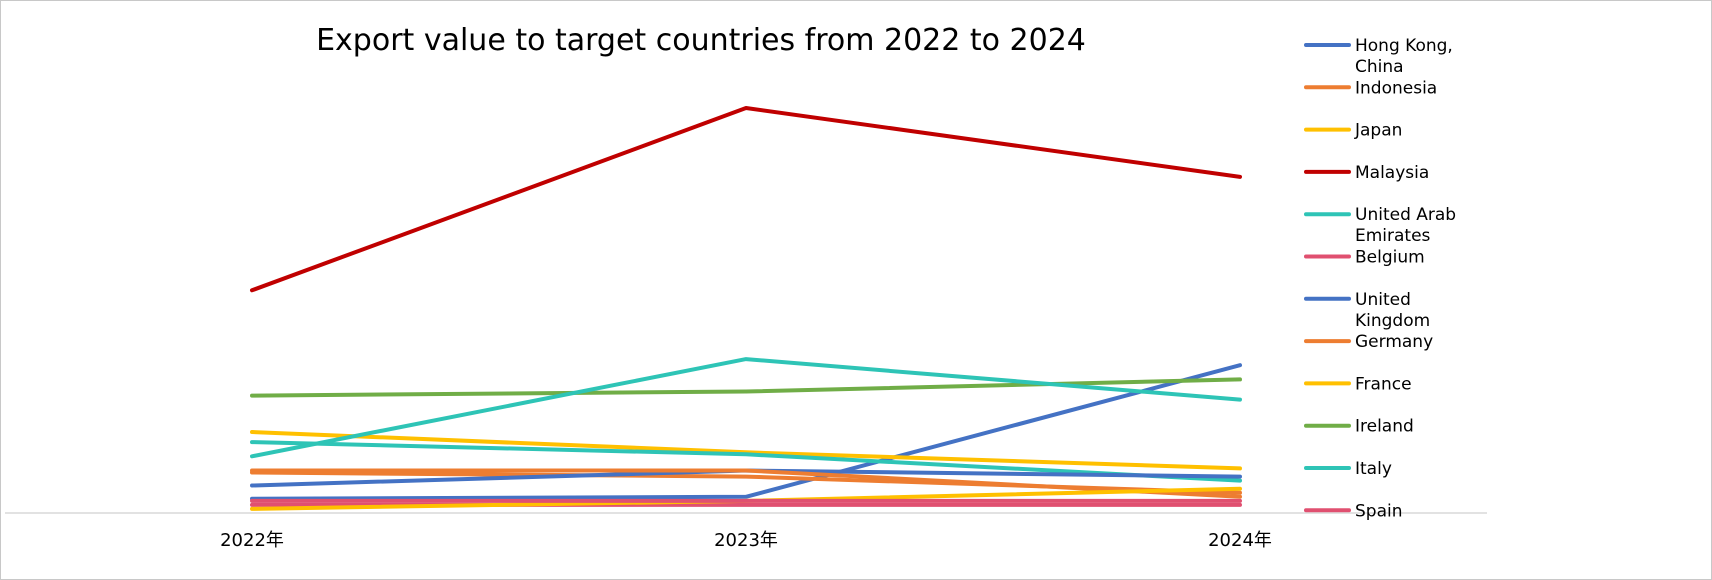 This screenshot has height=580, width=1712. What do you see at coordinates (1348, 469) in the screenshot?
I see `legend-item-italy: Italy` at bounding box center [1348, 469].